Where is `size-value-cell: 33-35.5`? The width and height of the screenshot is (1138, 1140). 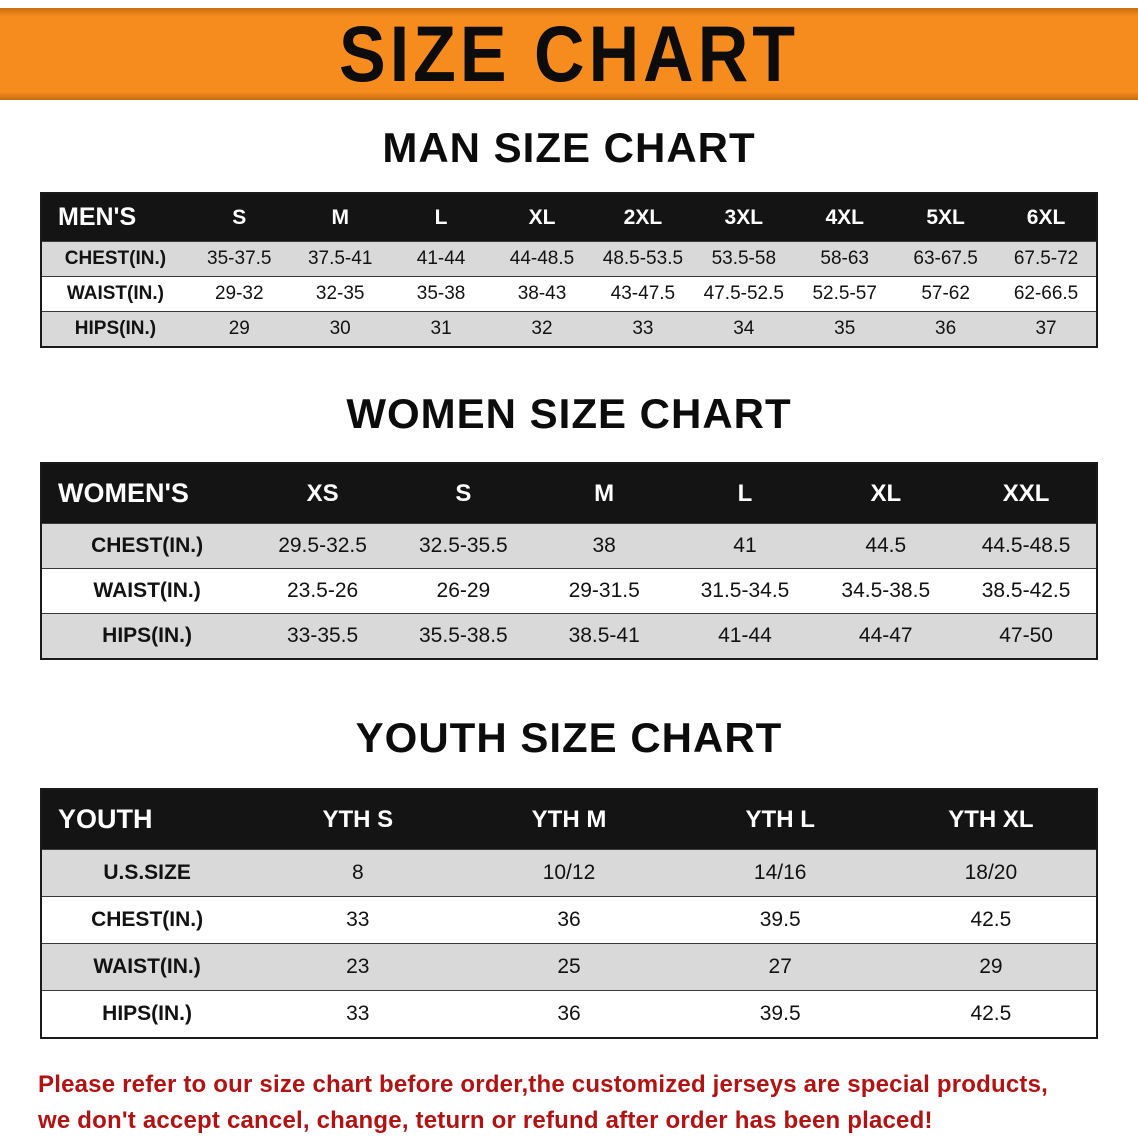 size-value-cell: 33-35.5 is located at coordinates (322, 636).